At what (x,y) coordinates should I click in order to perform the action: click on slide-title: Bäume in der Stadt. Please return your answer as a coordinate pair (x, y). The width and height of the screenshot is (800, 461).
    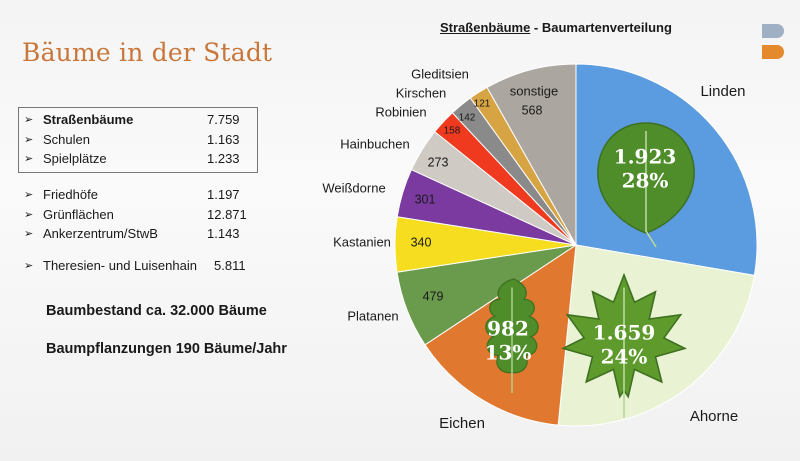
    Looking at the image, I should click on (147, 52).